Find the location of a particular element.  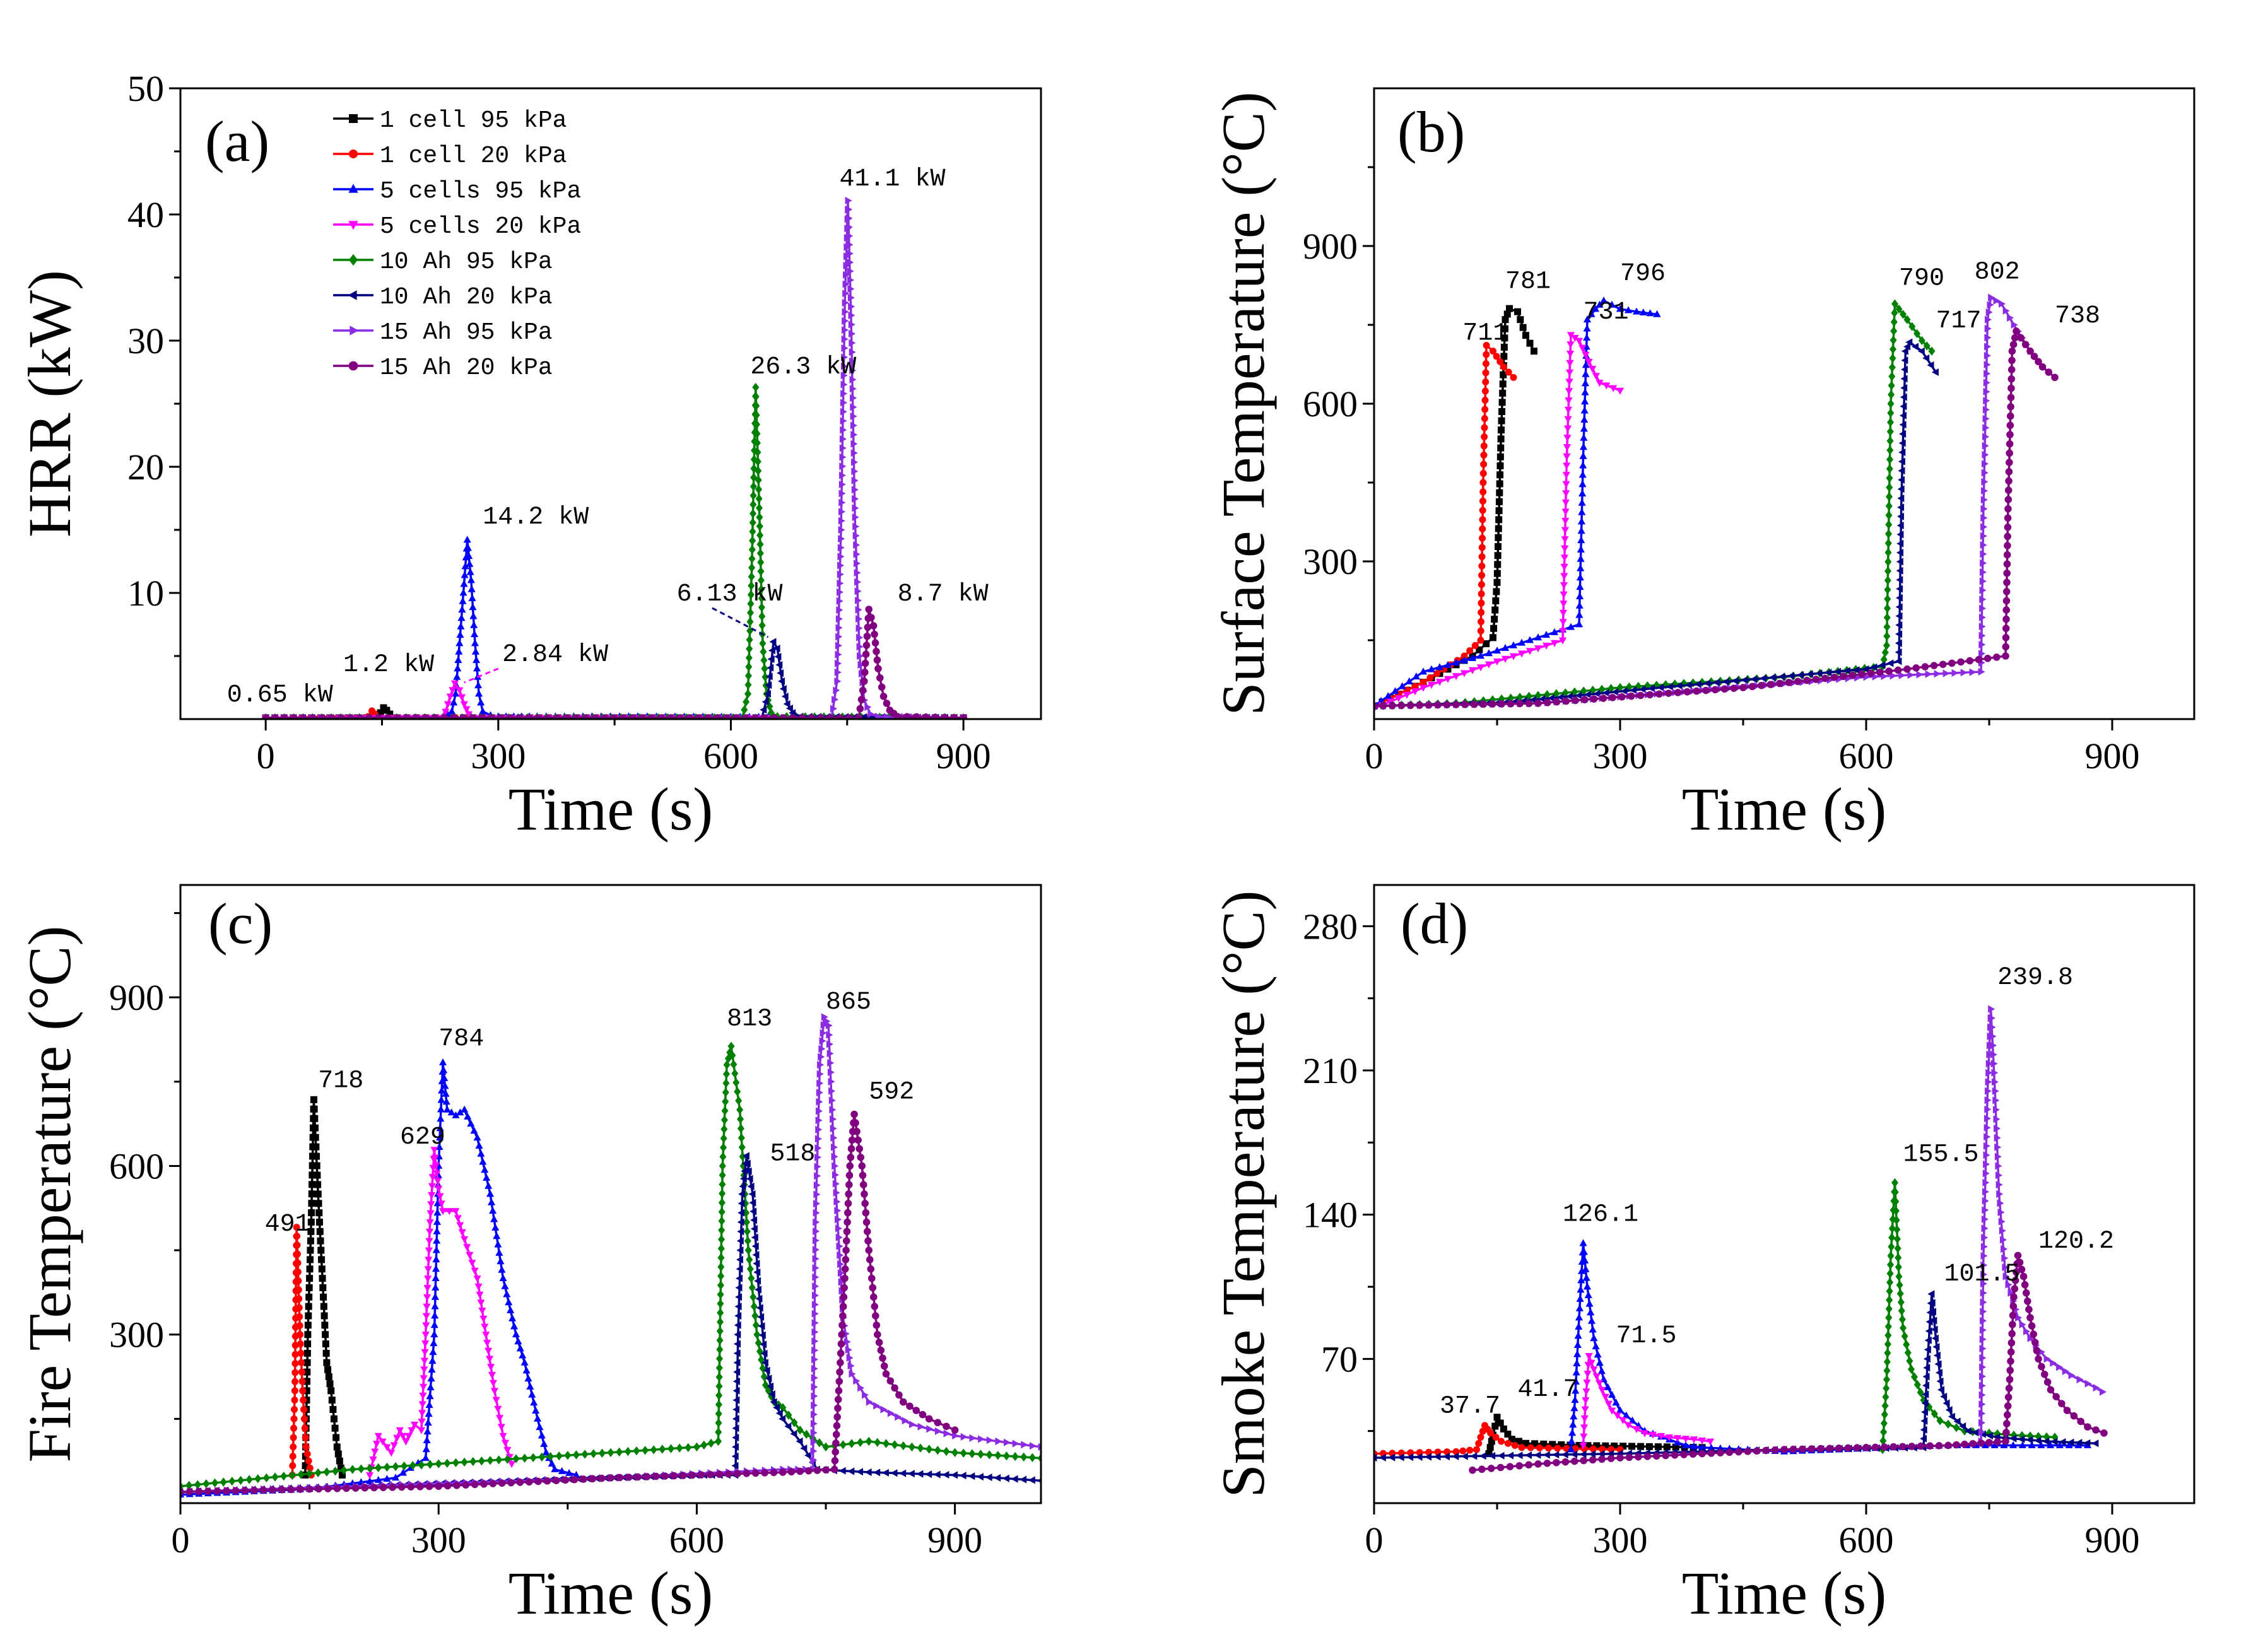

x-axis-title: Time (s) is located at coordinates (611, 809).